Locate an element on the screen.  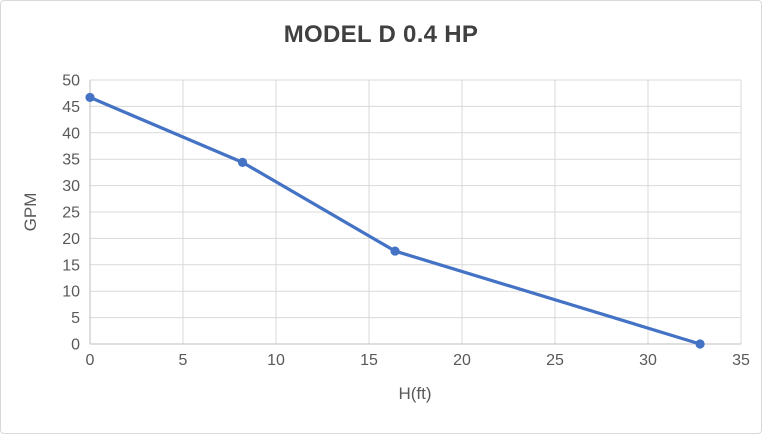
y-tick-label: 0 is located at coordinates (75, 345).